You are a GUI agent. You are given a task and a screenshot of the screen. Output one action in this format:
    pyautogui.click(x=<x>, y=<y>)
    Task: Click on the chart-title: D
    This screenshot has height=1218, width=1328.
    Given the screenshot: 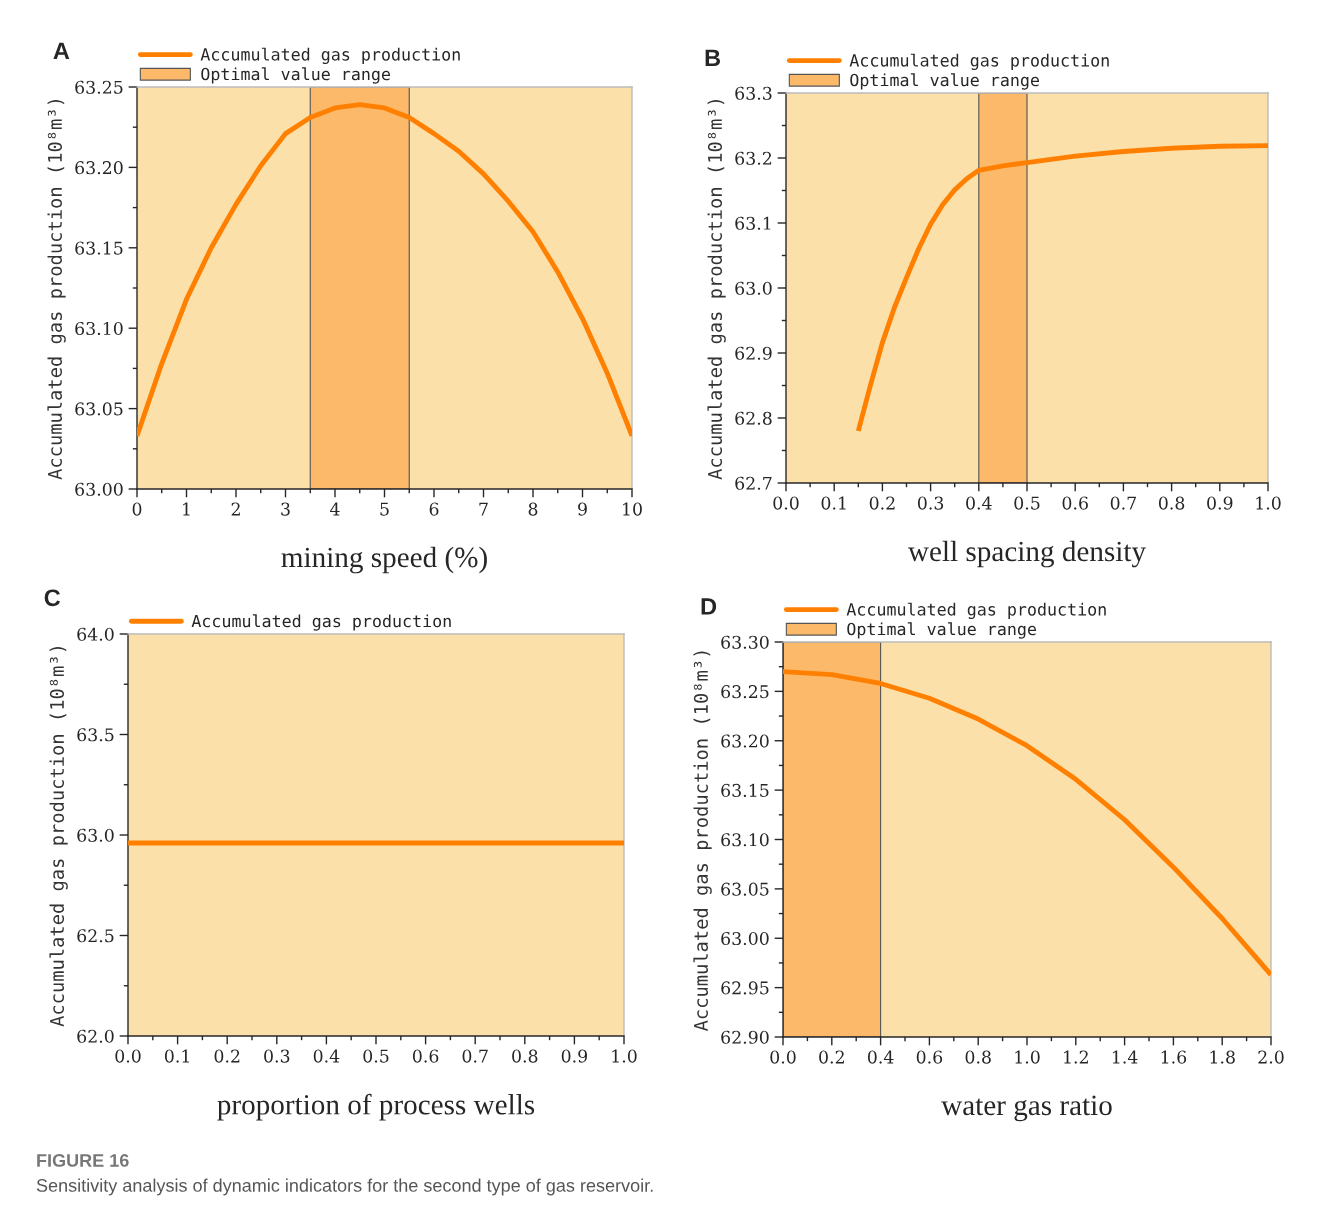 What is the action you would take?
    pyautogui.click(x=709, y=606)
    